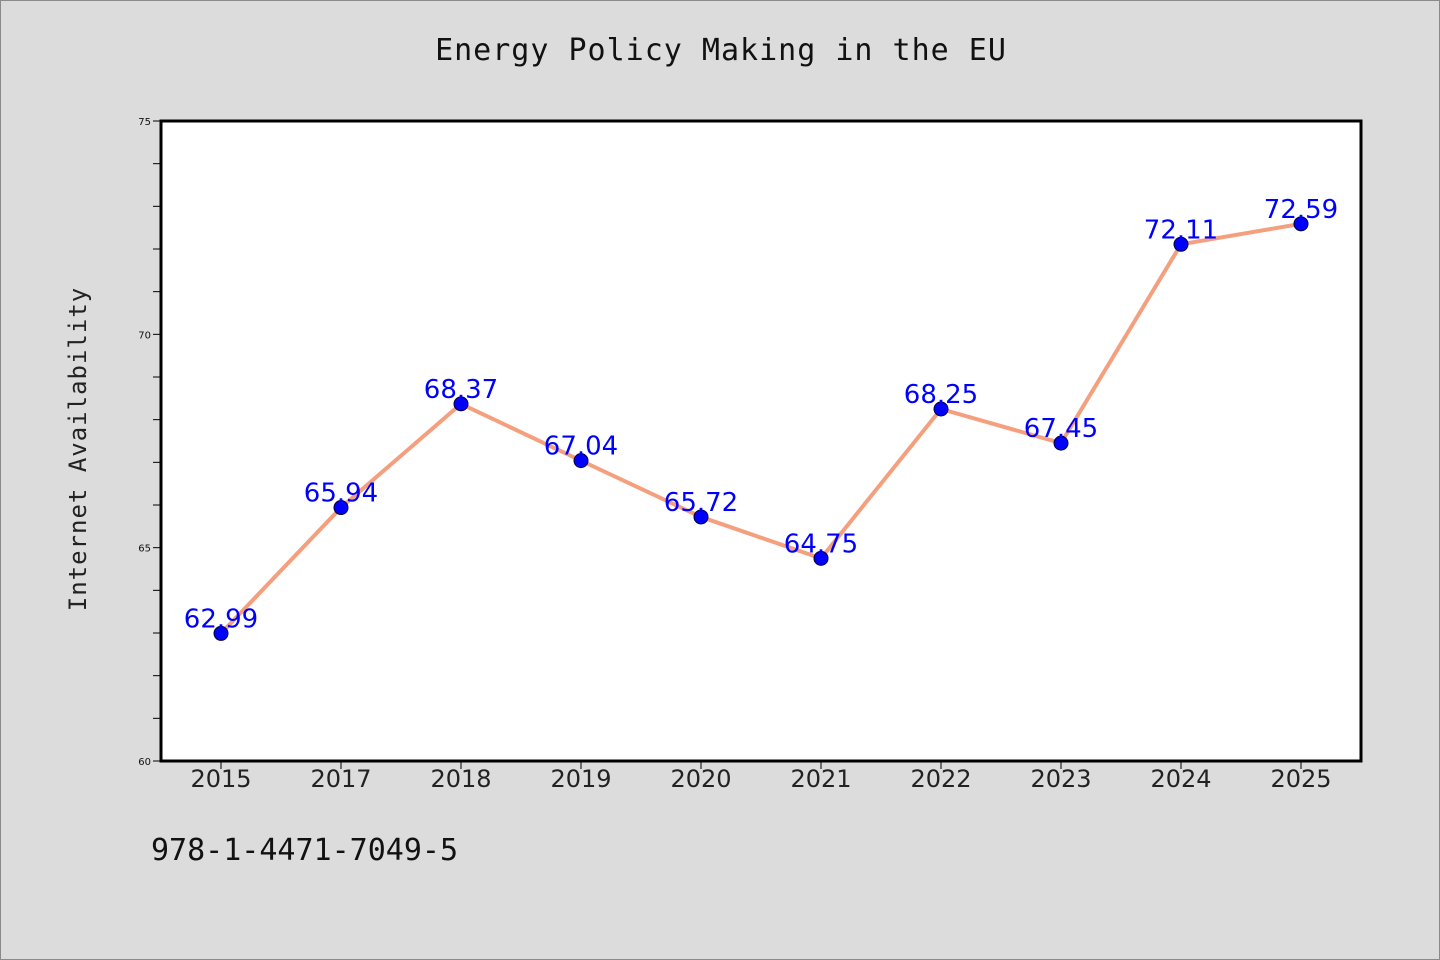  Describe the element at coordinates (1301, 210) in the screenshot. I see `data-point-label: 72.59` at that location.